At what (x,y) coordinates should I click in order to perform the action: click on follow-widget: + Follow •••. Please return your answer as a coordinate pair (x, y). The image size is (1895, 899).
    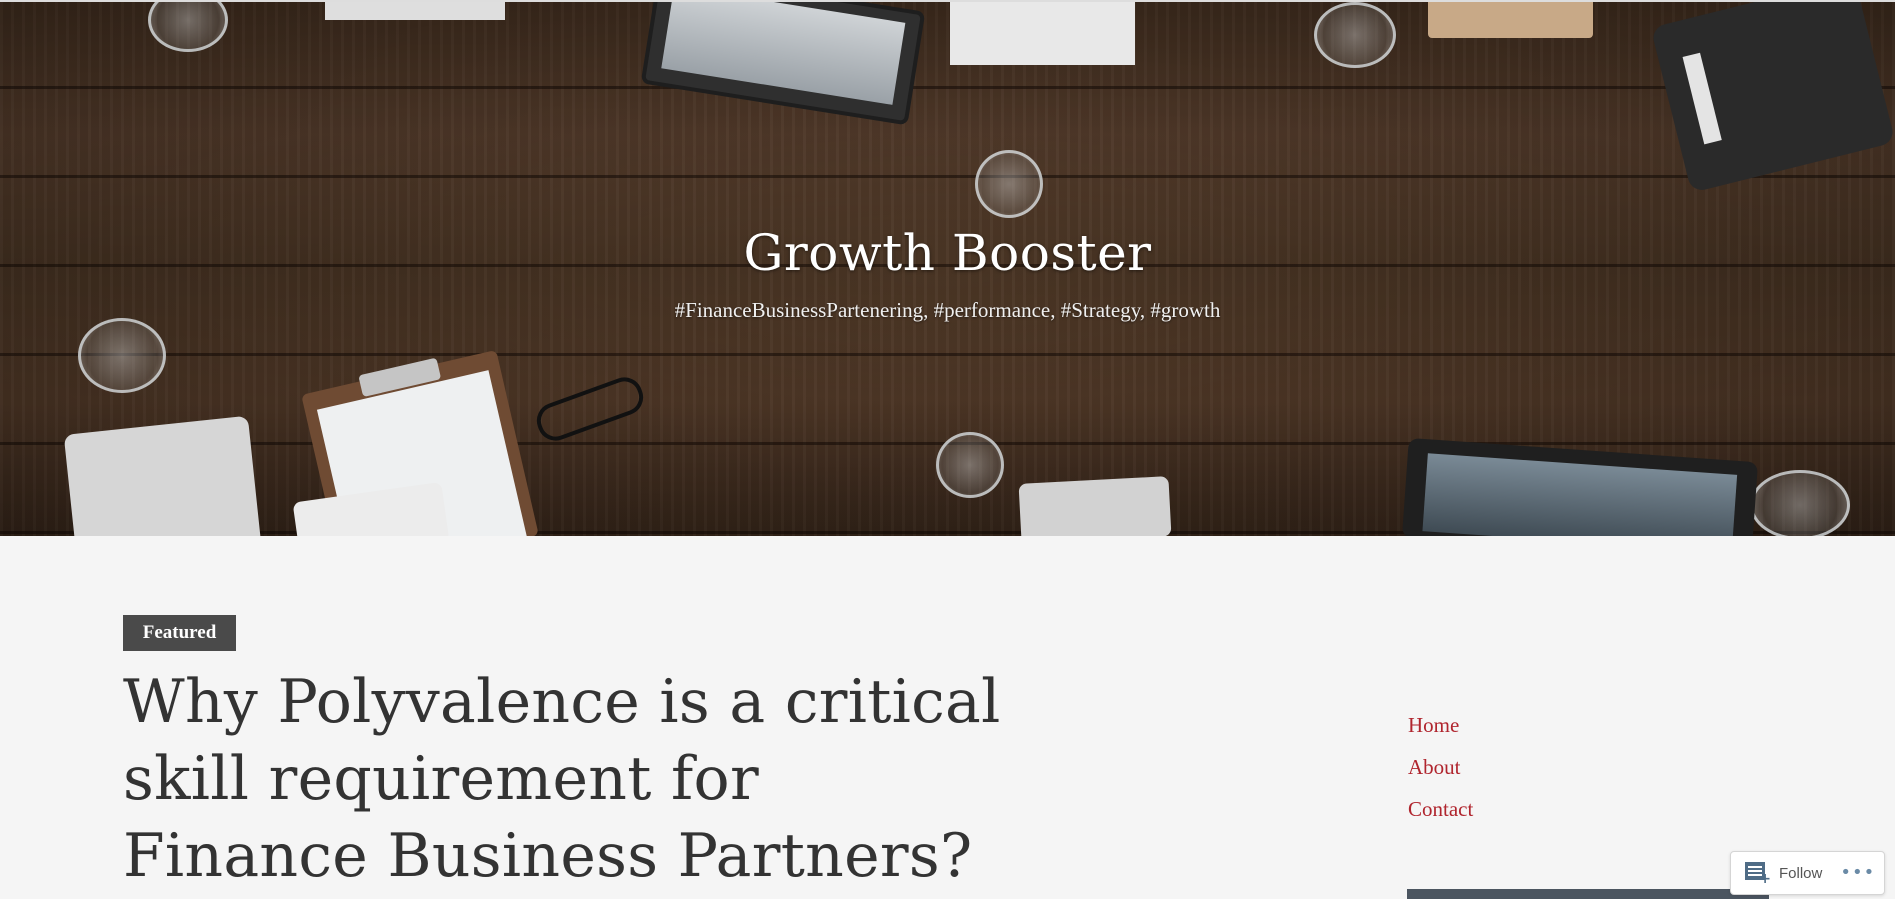
    Looking at the image, I should click on (1807, 873).